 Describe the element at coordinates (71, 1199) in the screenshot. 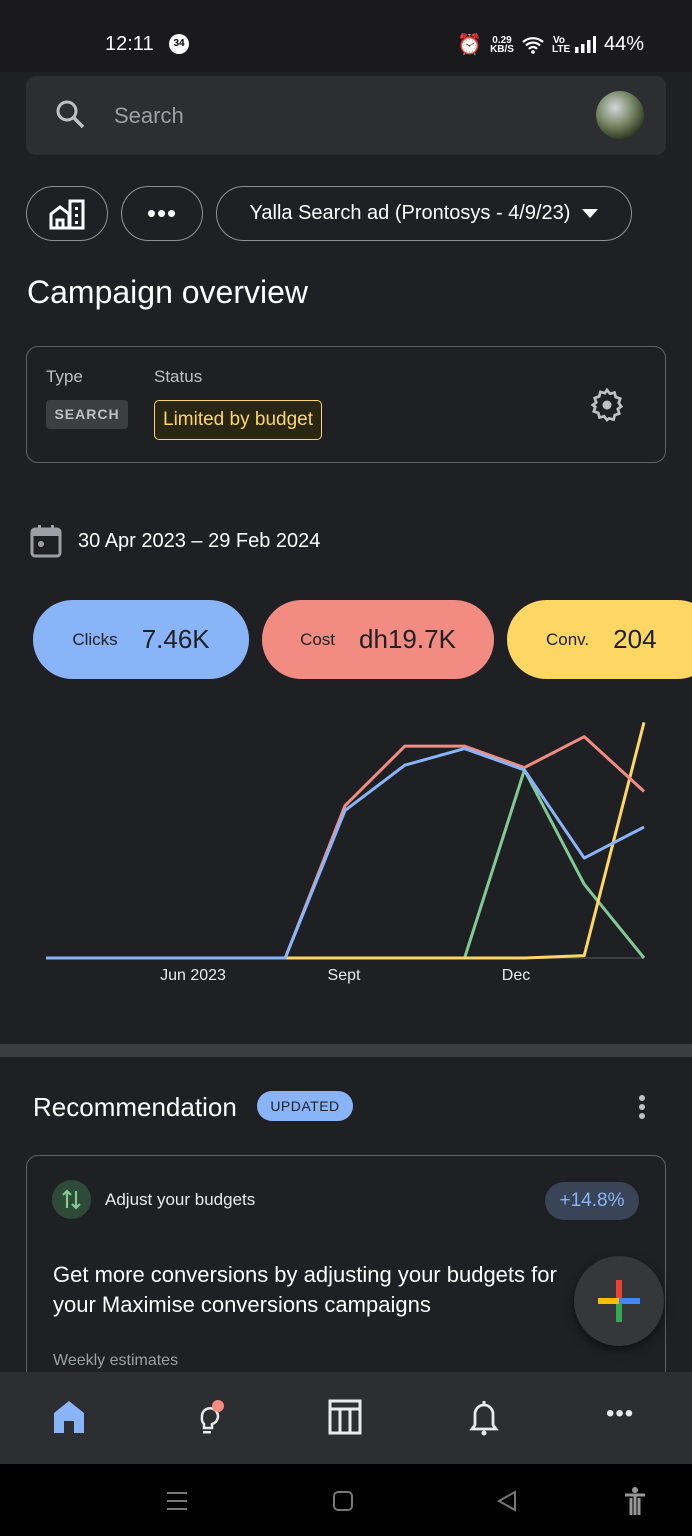

I see `budget-arrows-icon` at that location.